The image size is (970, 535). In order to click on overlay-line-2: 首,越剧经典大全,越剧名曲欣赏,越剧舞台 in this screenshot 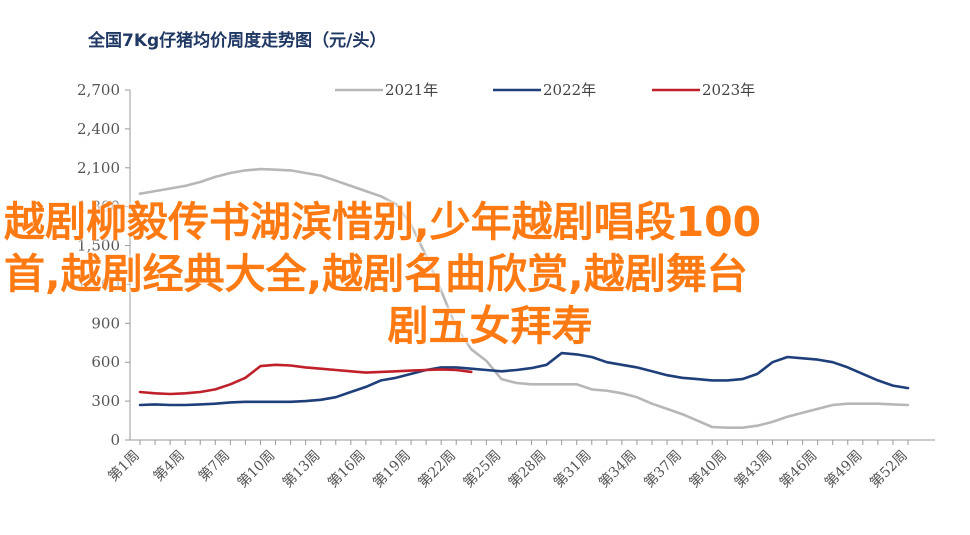, I will do `click(376, 274)`.